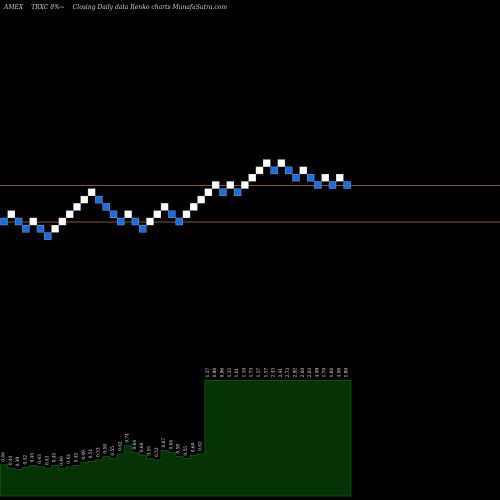 The height and width of the screenshot is (500, 500). I want to click on volume-label: 2.60, so click(303, 373).